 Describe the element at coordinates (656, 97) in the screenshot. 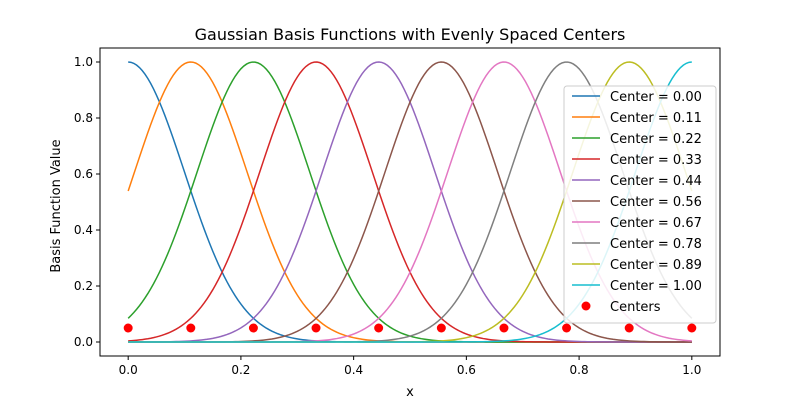

I see `legend-entry: Center = 0.00` at that location.